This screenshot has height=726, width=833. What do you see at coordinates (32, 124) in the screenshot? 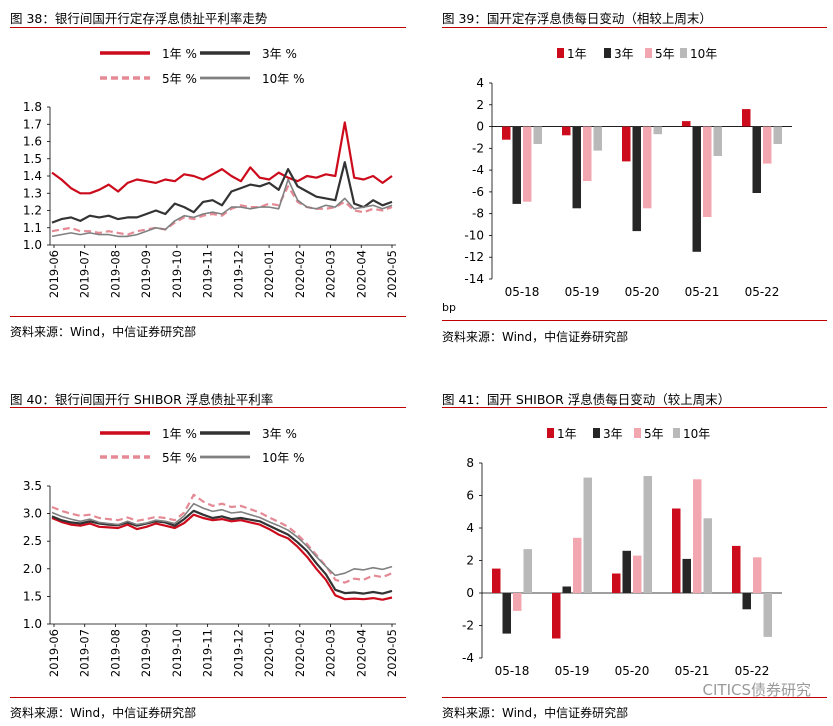
I see `y-tick-label: 1.7` at bounding box center [32, 124].